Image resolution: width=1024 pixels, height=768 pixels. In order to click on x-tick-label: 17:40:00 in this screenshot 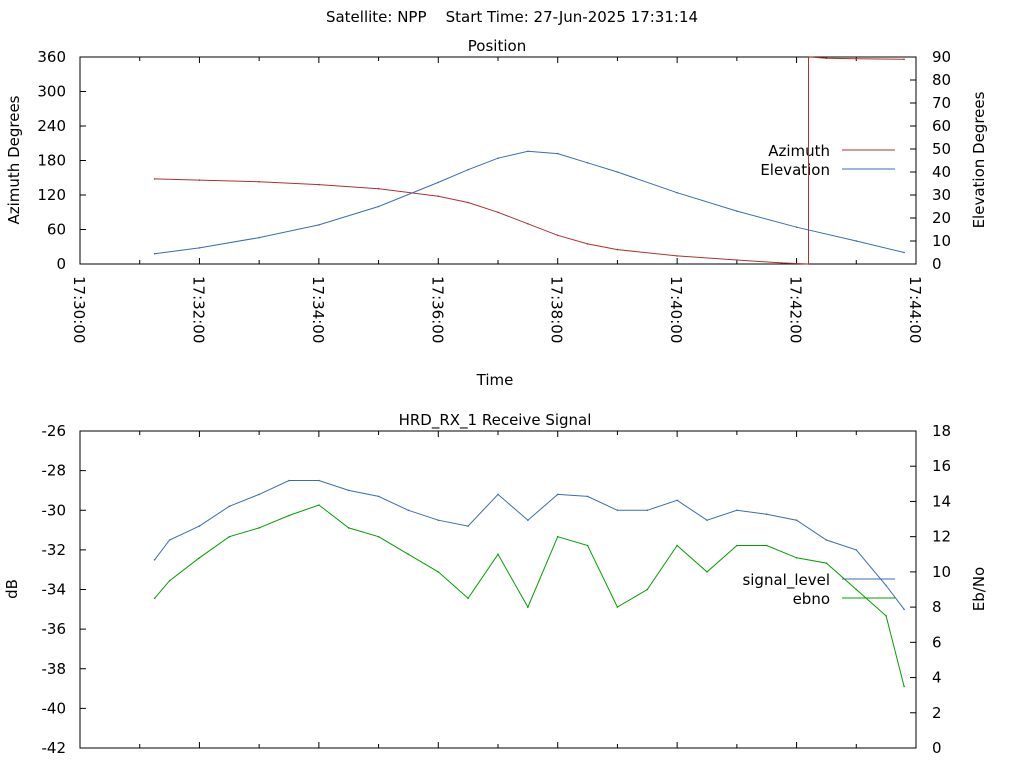, I will do `click(676, 309)`.